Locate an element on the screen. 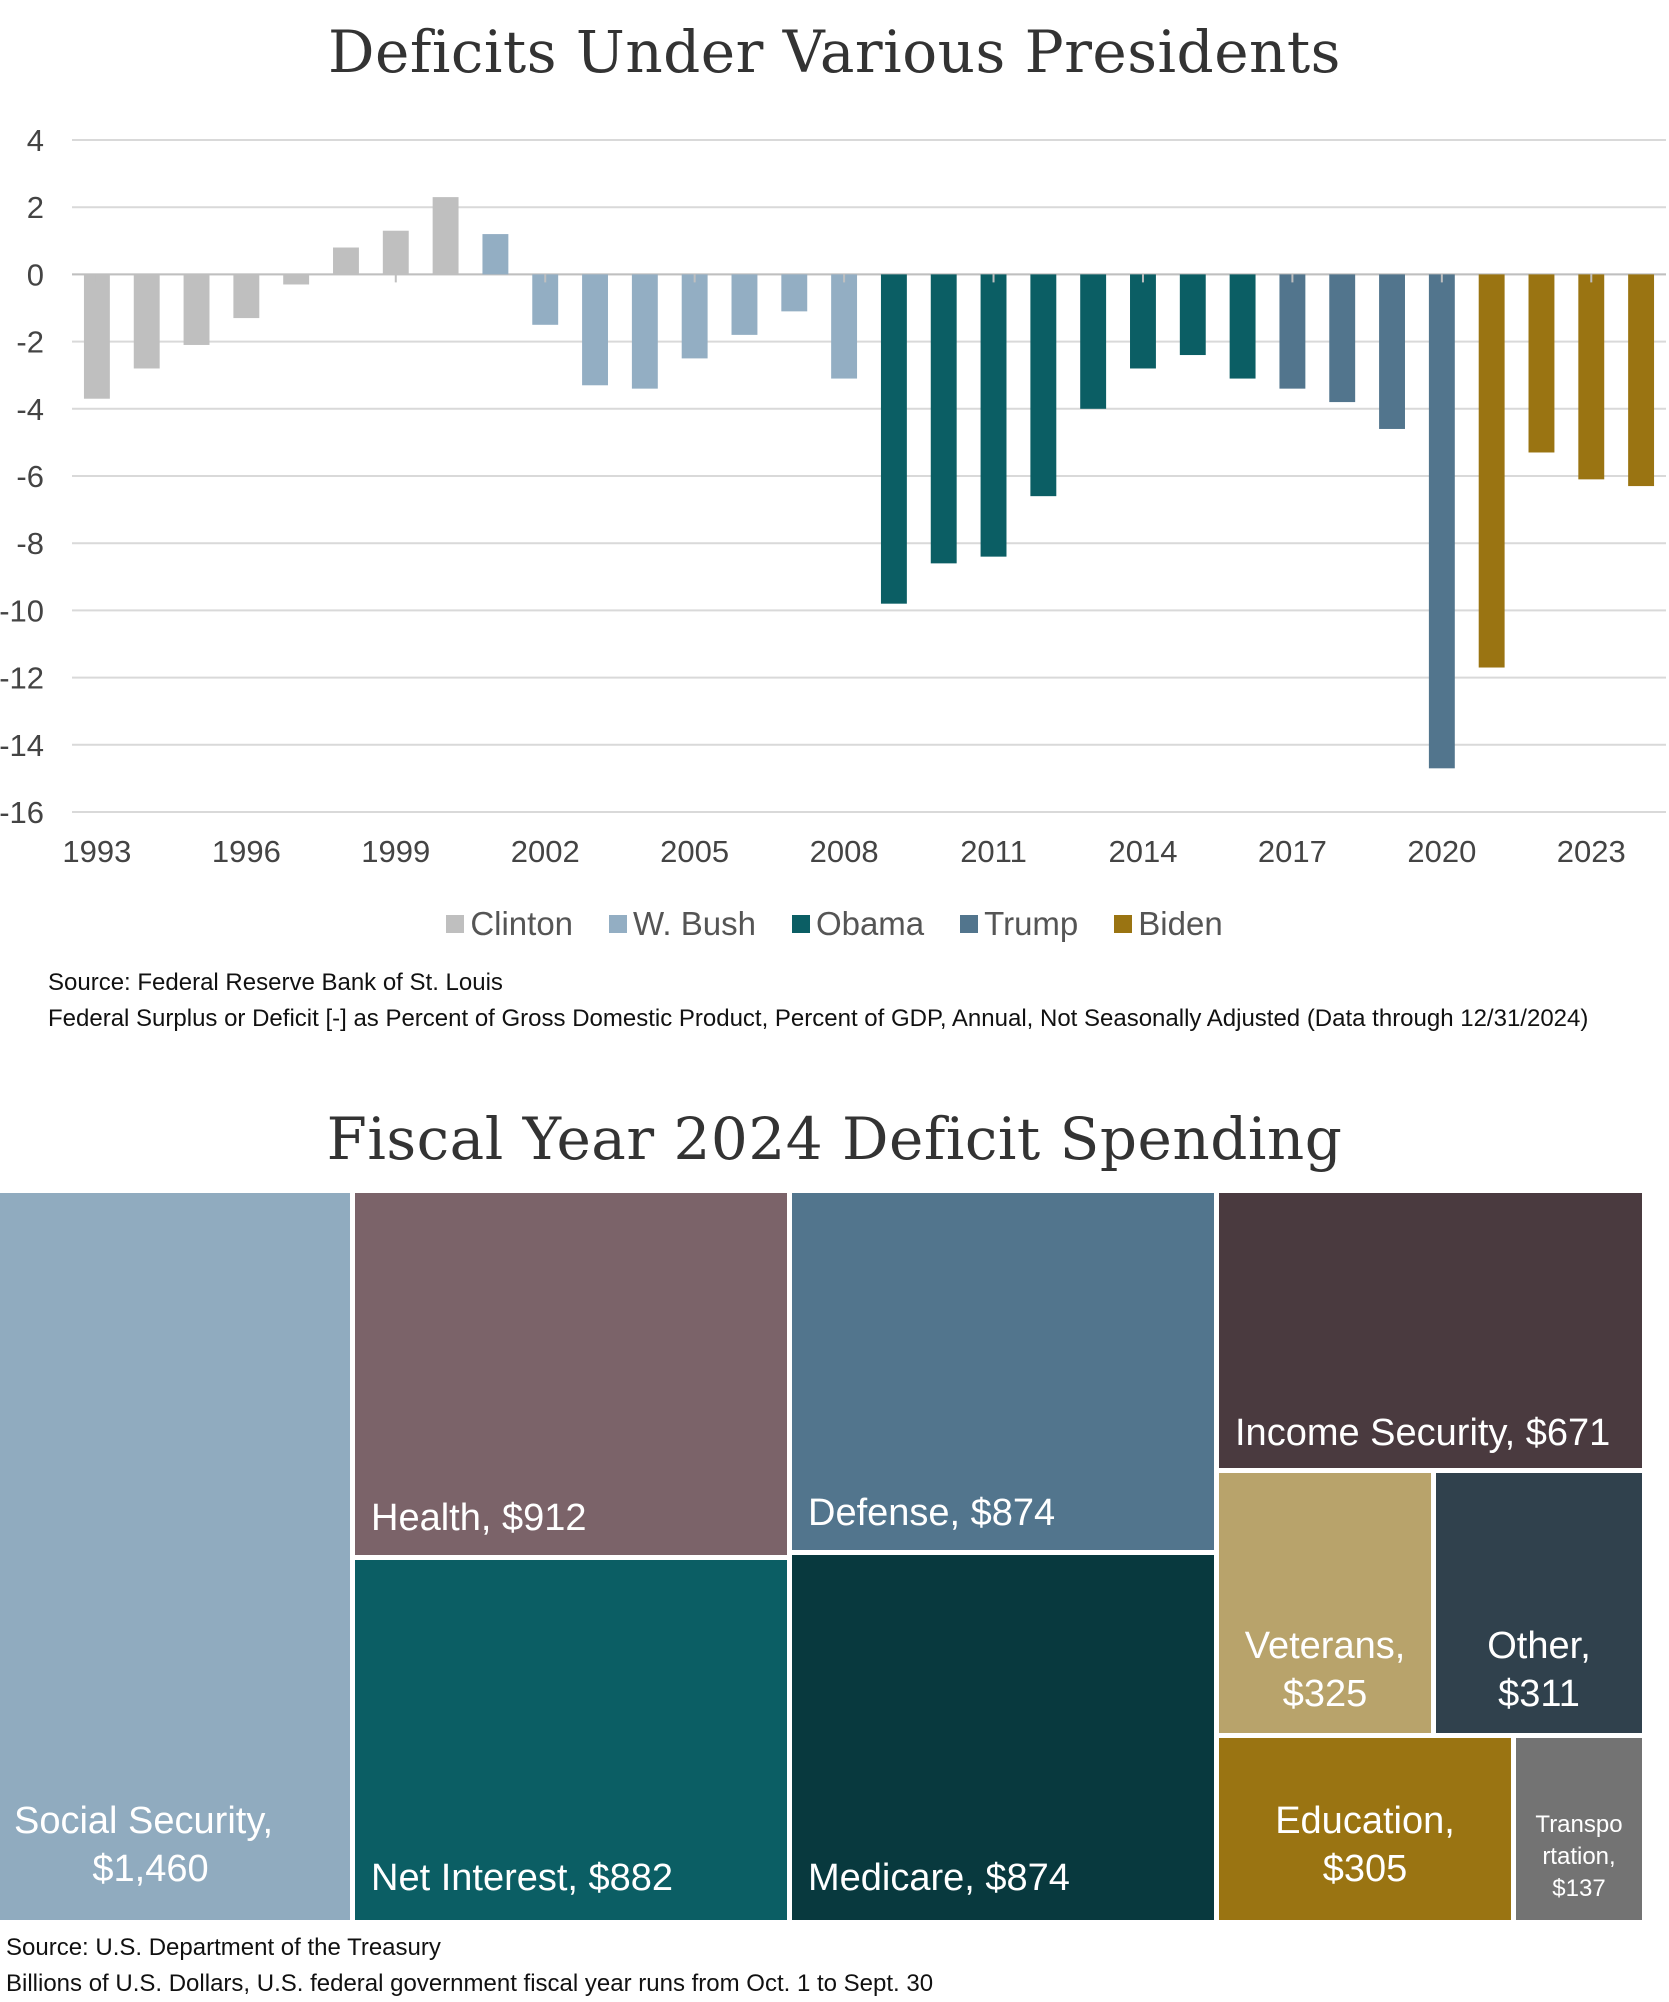  bar-2012 is located at coordinates (1043, 385).